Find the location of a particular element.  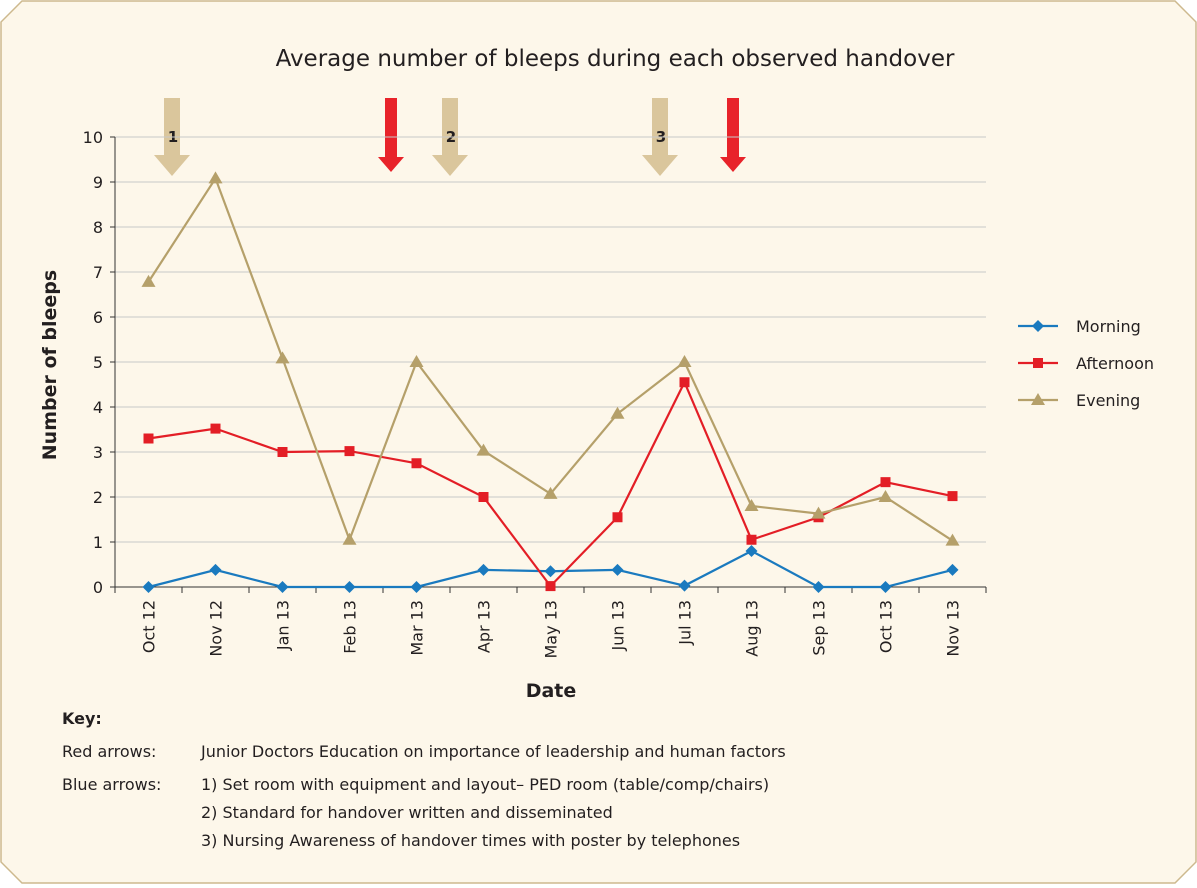

y-axis-label: Number of bleeps is located at coordinates (50, 365).